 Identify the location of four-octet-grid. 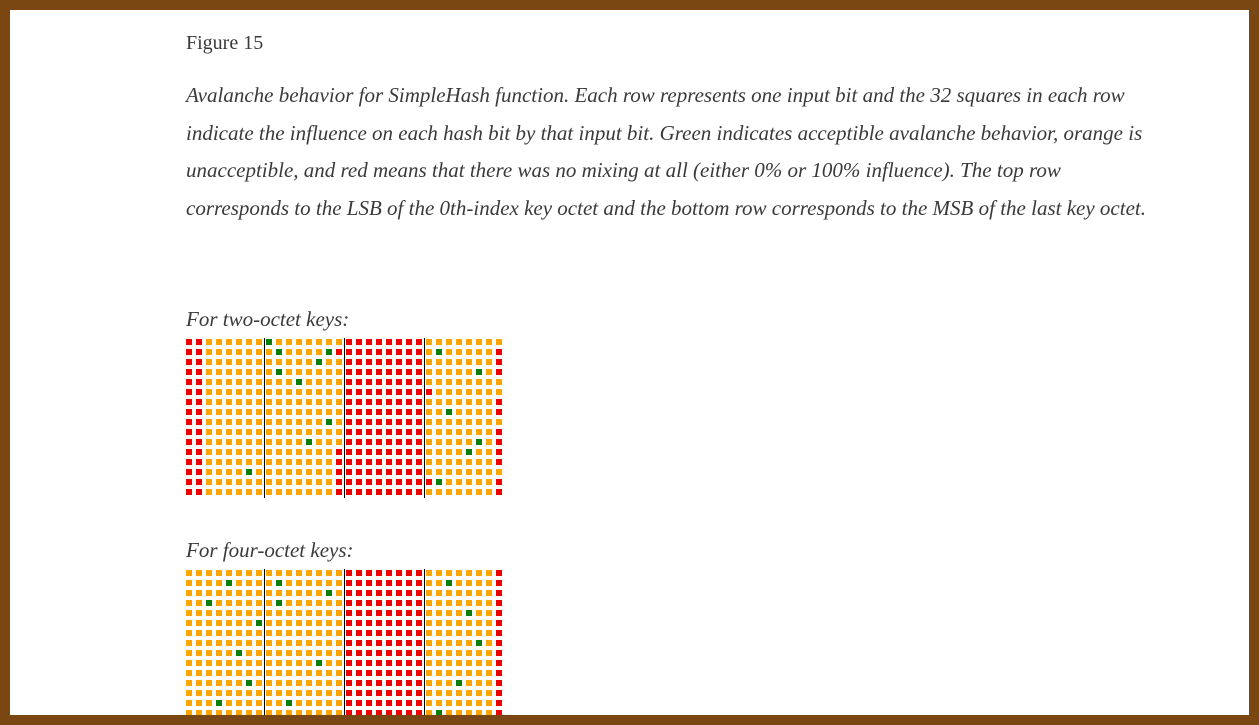
(345, 642).